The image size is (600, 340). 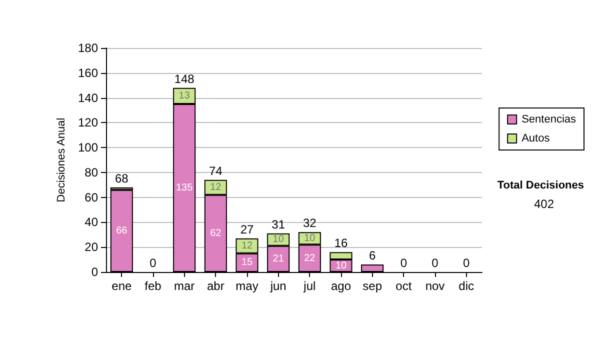 What do you see at coordinates (88, 97) in the screenshot?
I see `y-tick-label: 140` at bounding box center [88, 97].